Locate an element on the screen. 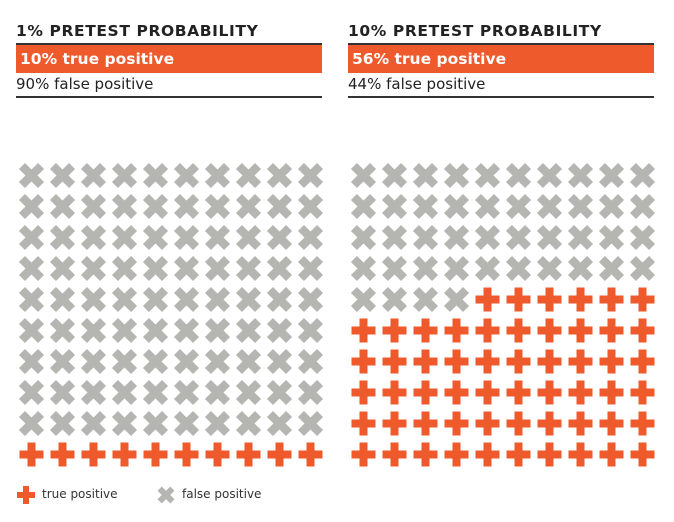 The width and height of the screenshot is (674, 522). legend-true-label: true positive is located at coordinates (80, 494).